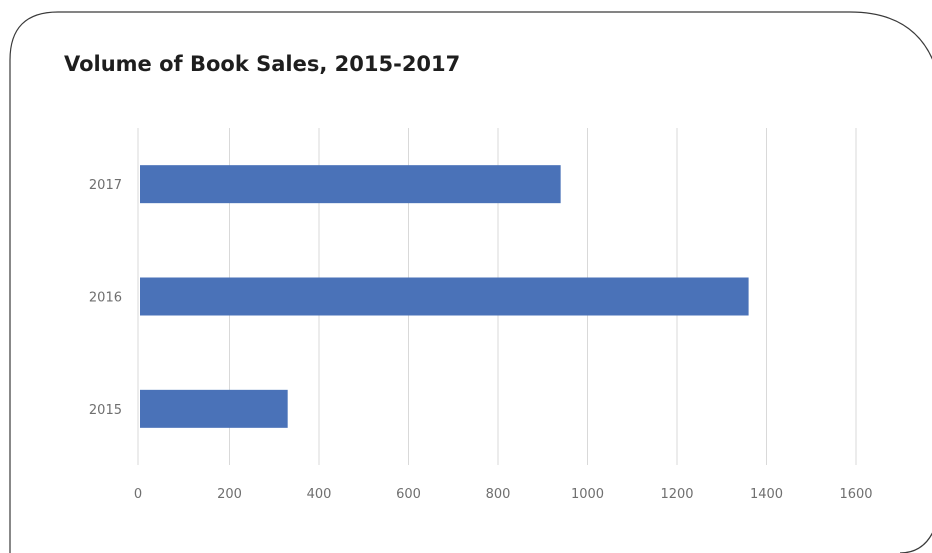 The height and width of the screenshot is (553, 932). What do you see at coordinates (408, 494) in the screenshot?
I see `x-tick-label: 600` at bounding box center [408, 494].